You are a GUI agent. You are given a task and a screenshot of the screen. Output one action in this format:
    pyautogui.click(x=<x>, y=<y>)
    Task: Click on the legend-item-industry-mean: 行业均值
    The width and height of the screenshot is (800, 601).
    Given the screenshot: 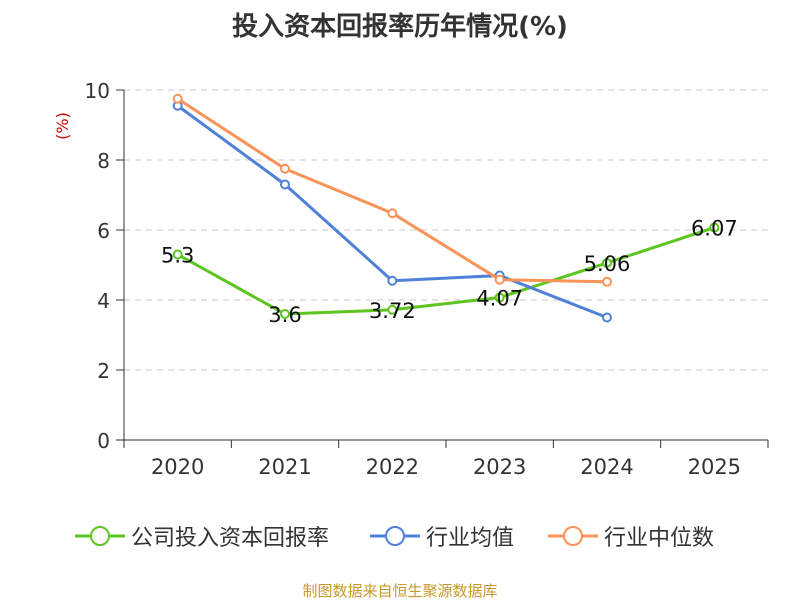 What is the action you would take?
    pyautogui.click(x=442, y=536)
    